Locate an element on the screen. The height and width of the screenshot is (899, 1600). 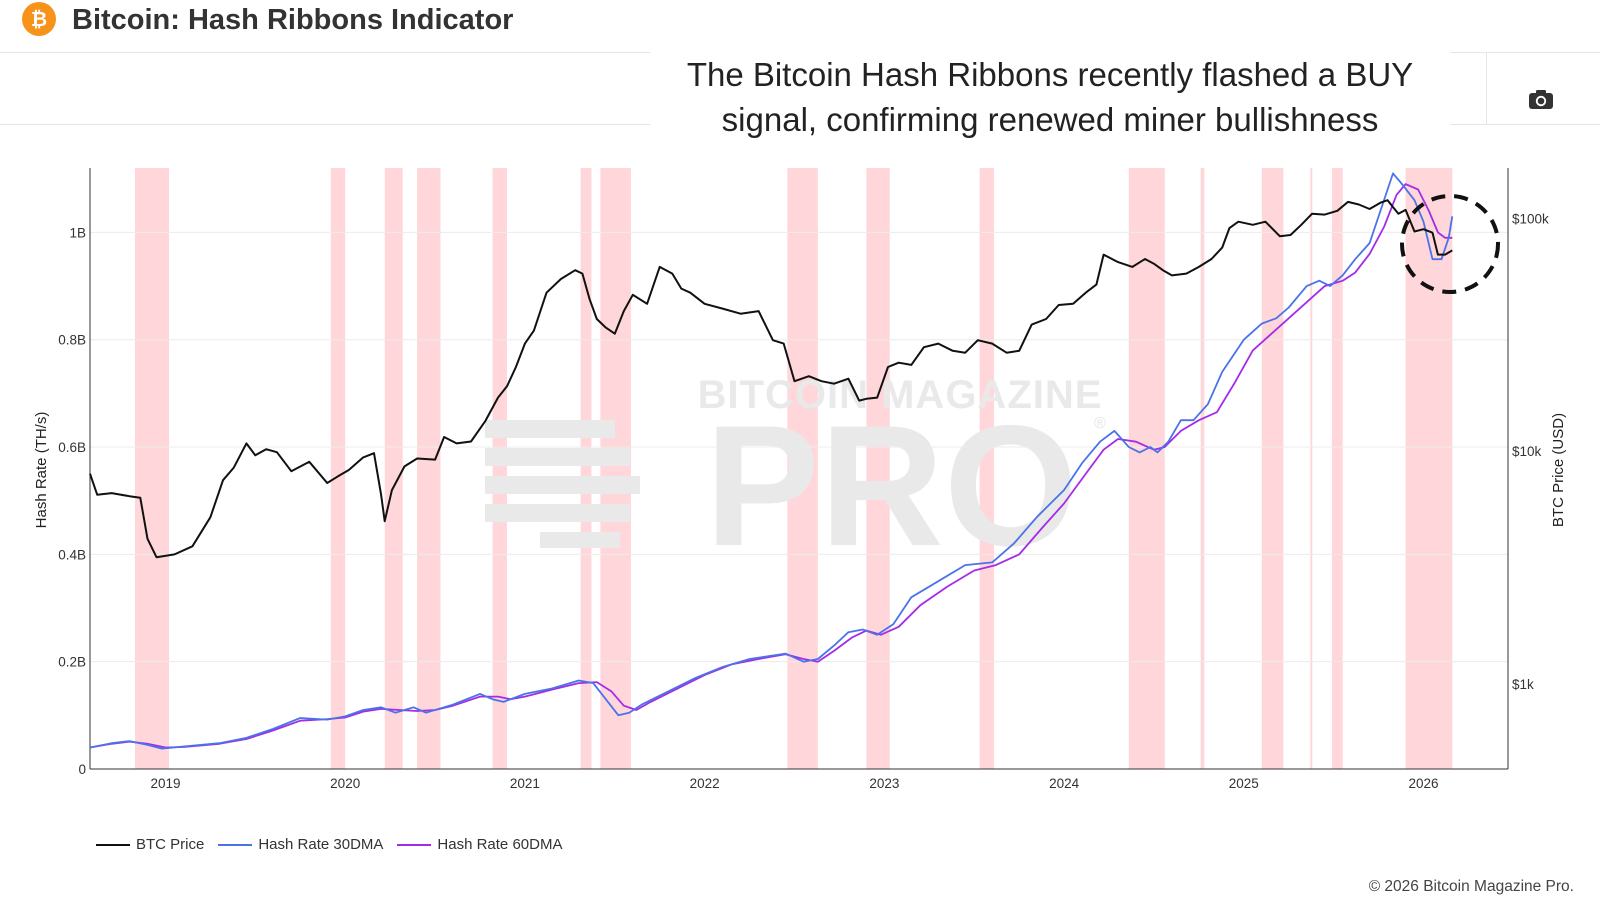
y-axis-label-right: BTC Price (USD) is located at coordinates (1558, 470).